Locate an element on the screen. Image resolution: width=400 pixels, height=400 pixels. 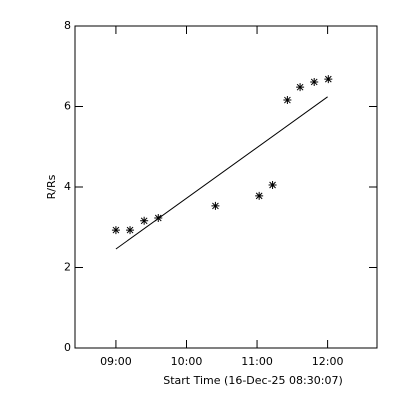
y-tick-label: 2 is located at coordinates (67, 267).